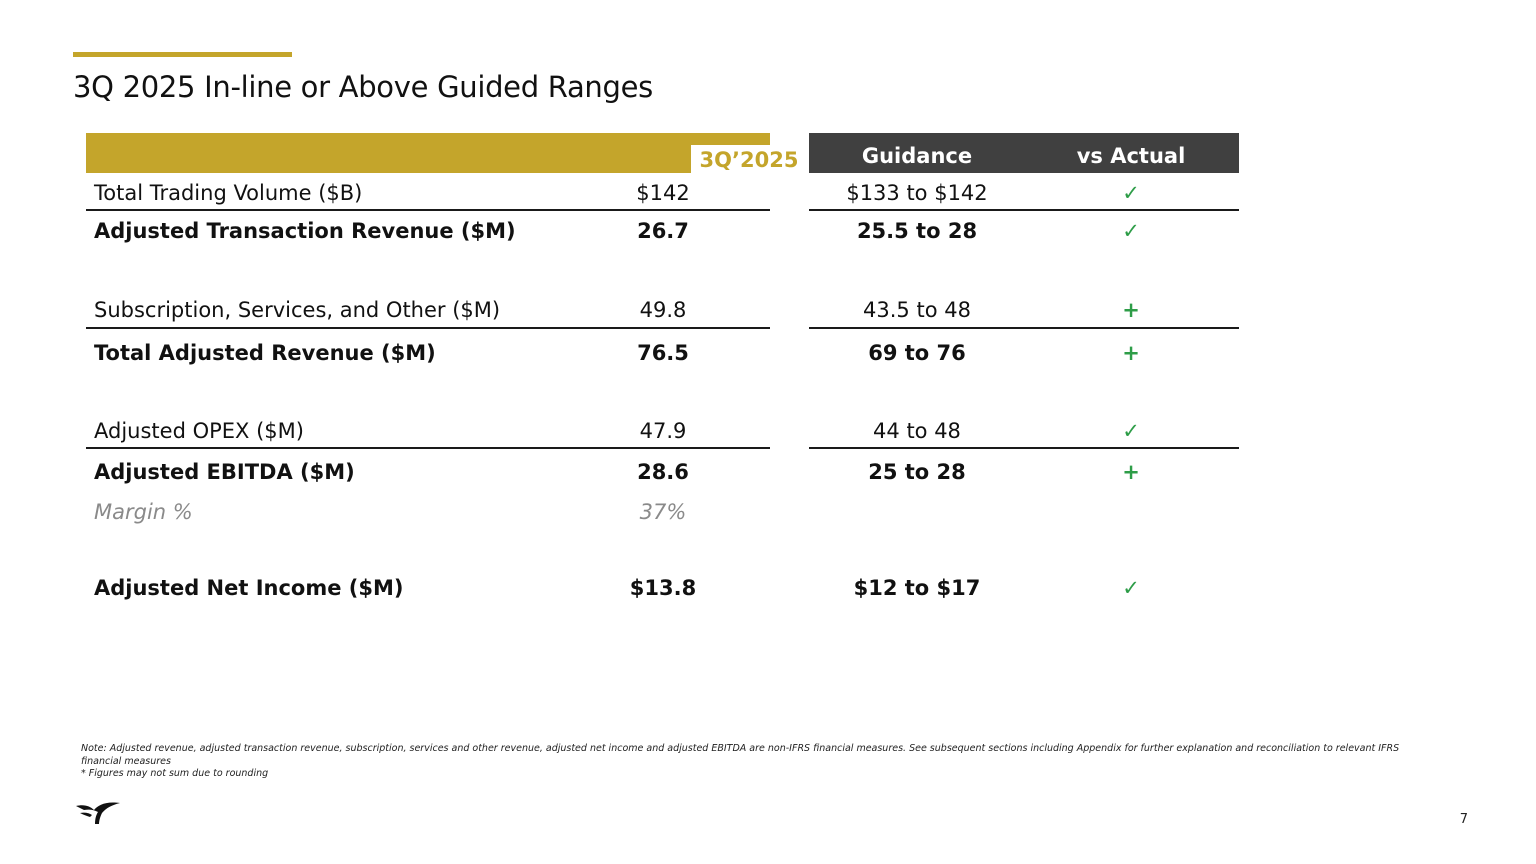 The width and height of the screenshot is (1536, 864). Describe the element at coordinates (175, 773) in the screenshot. I see `footnote-rounding: * Figures may not sum due to rounding` at that location.